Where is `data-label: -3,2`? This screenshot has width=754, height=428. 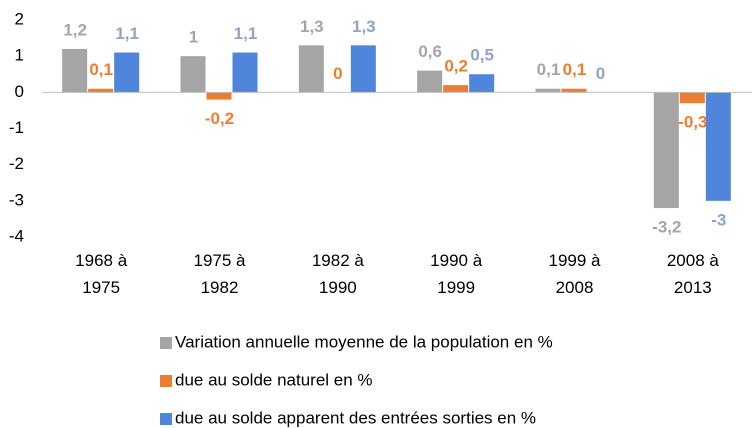 data-label: -3,2 is located at coordinates (666, 227).